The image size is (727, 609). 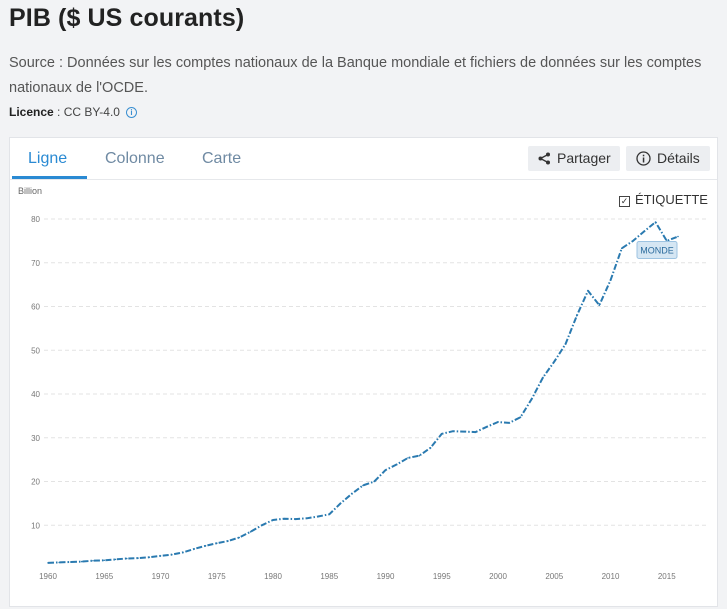 I want to click on y-tick-label: 60, so click(x=35, y=307).